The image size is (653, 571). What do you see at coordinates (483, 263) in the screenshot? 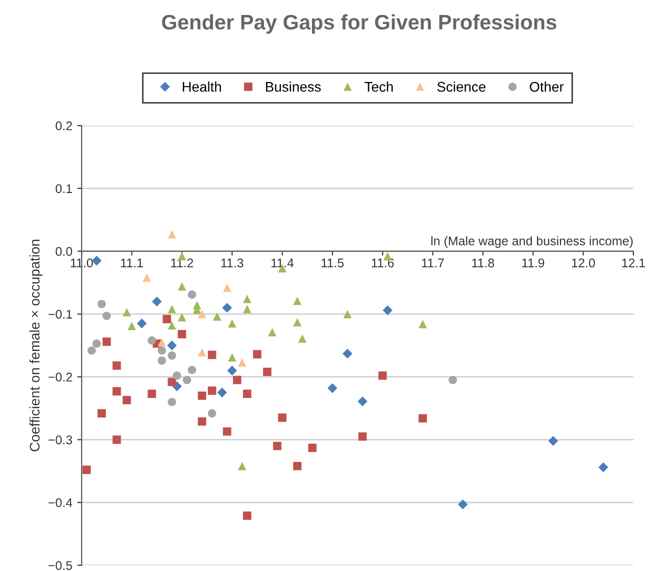
I see `x-tick-label: 11.8` at bounding box center [483, 263].